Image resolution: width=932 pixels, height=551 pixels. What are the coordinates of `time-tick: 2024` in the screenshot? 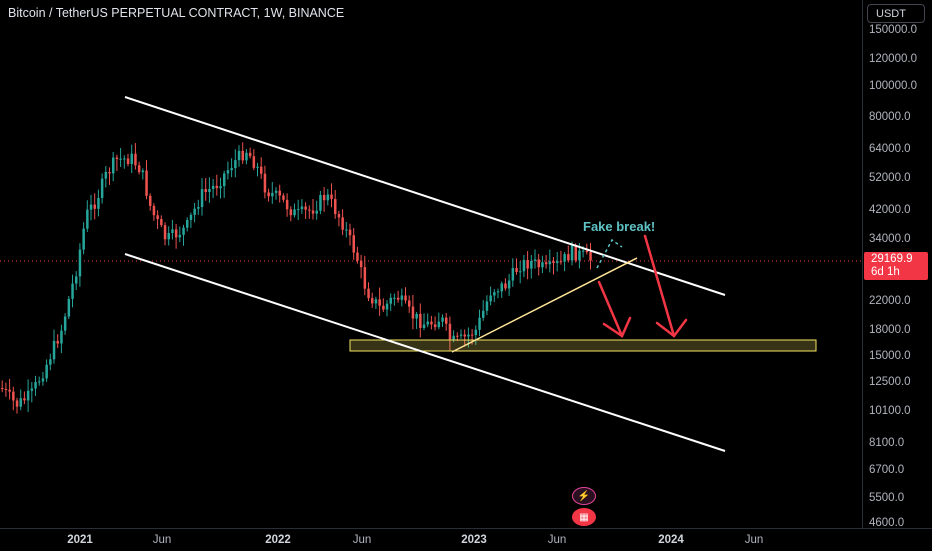 It's located at (671, 540).